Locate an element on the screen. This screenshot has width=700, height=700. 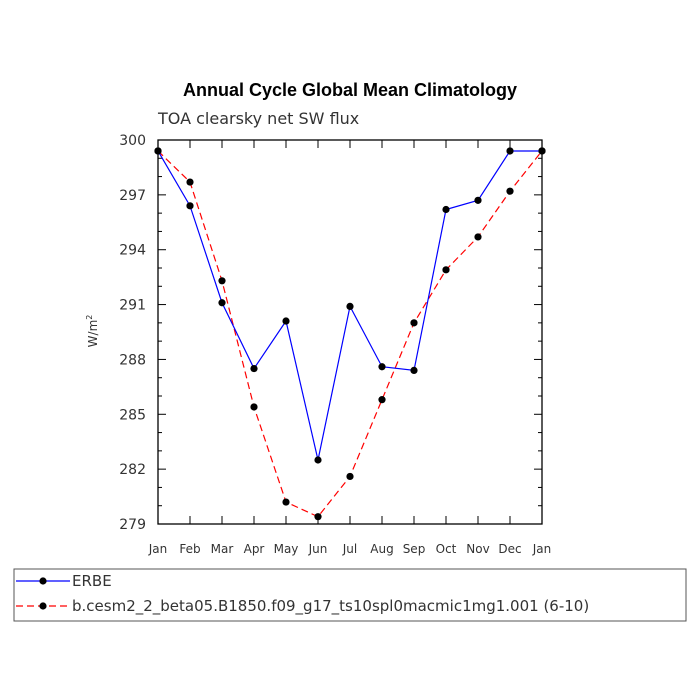
y-axis-label: W/m2 is located at coordinates (92, 331).